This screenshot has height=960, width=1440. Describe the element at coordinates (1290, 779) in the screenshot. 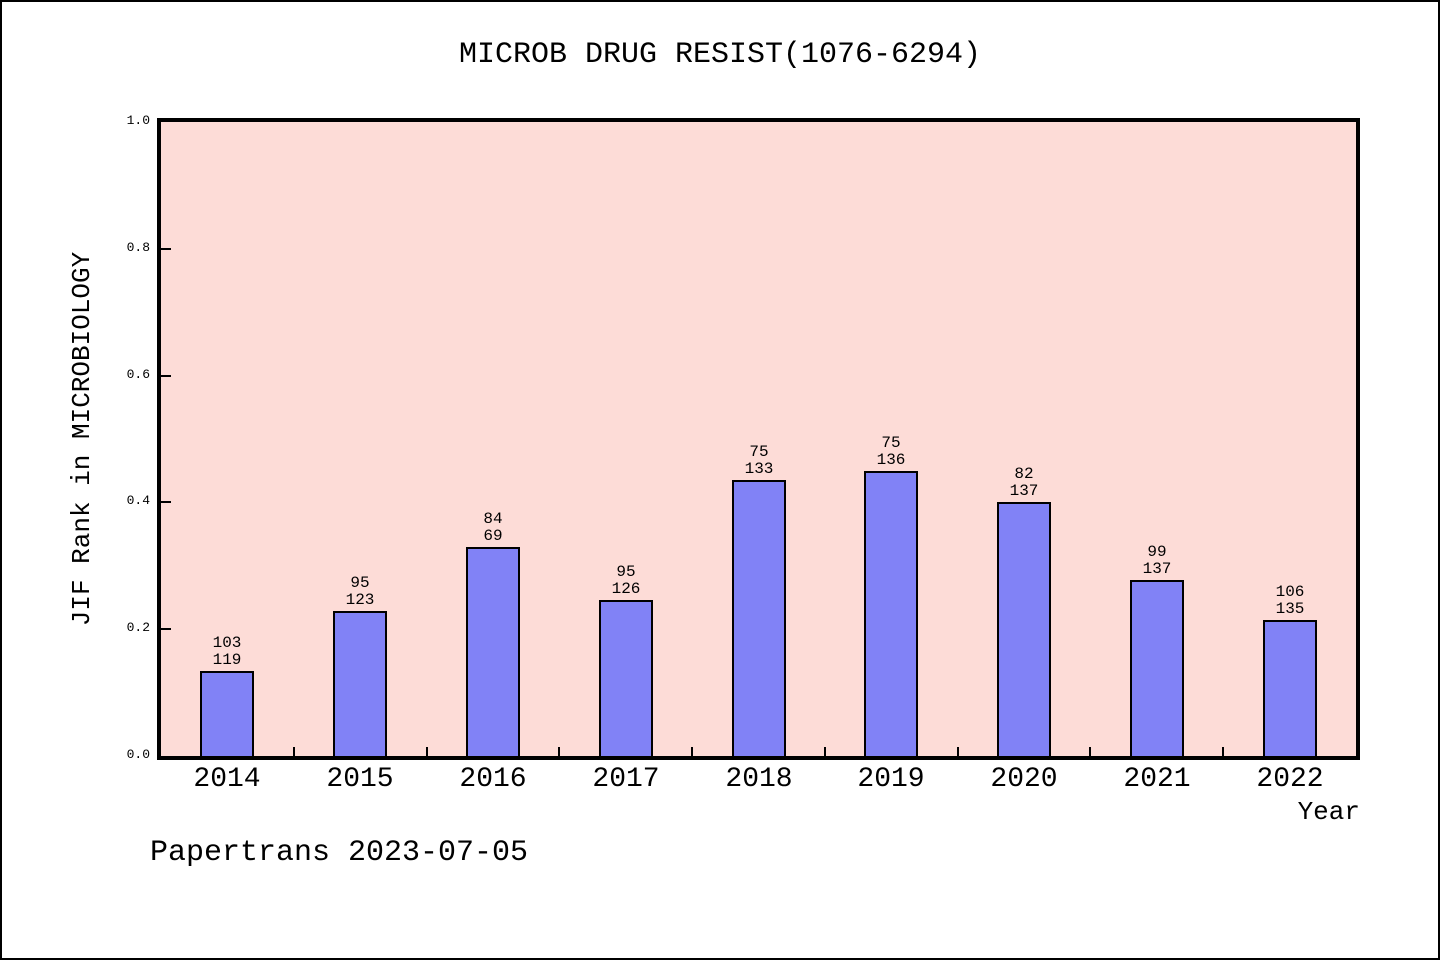

I see `x-tick-label: 2022` at that location.